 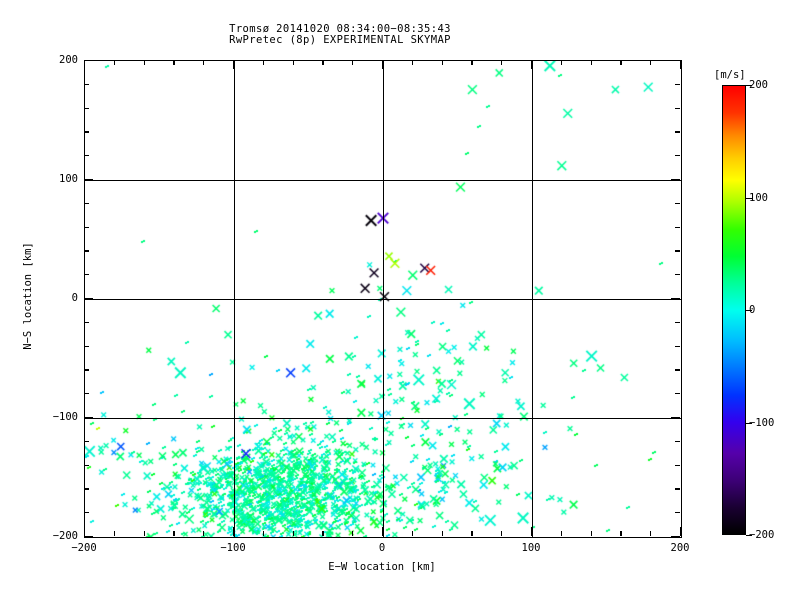 I want to click on colorbar-gradient, so click(x=734, y=310).